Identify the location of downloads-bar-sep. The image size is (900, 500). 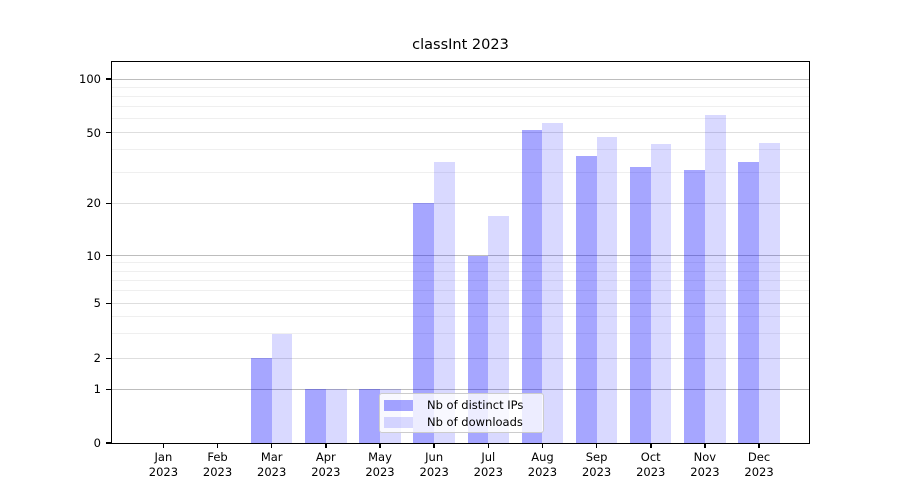
(607, 290).